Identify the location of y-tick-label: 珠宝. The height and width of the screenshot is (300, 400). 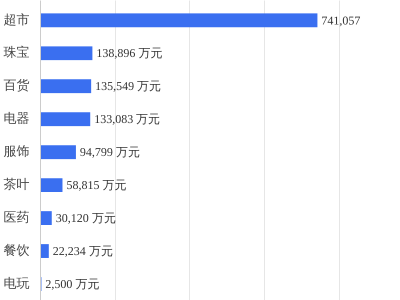
(17, 52).